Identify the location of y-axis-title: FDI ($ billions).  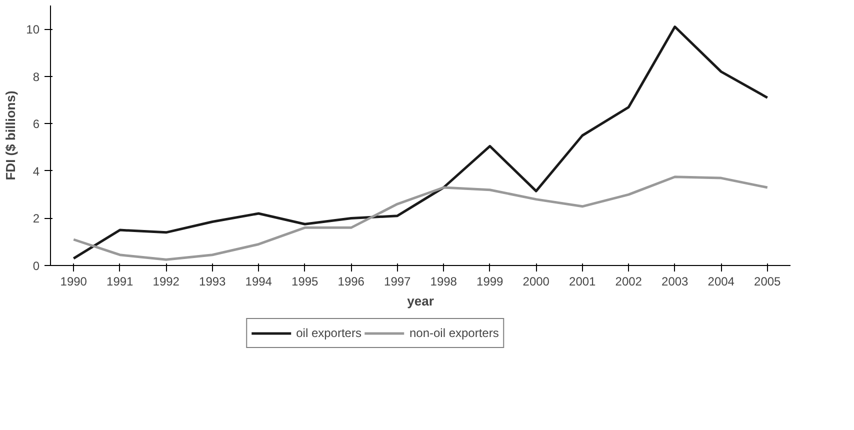
(10, 135).